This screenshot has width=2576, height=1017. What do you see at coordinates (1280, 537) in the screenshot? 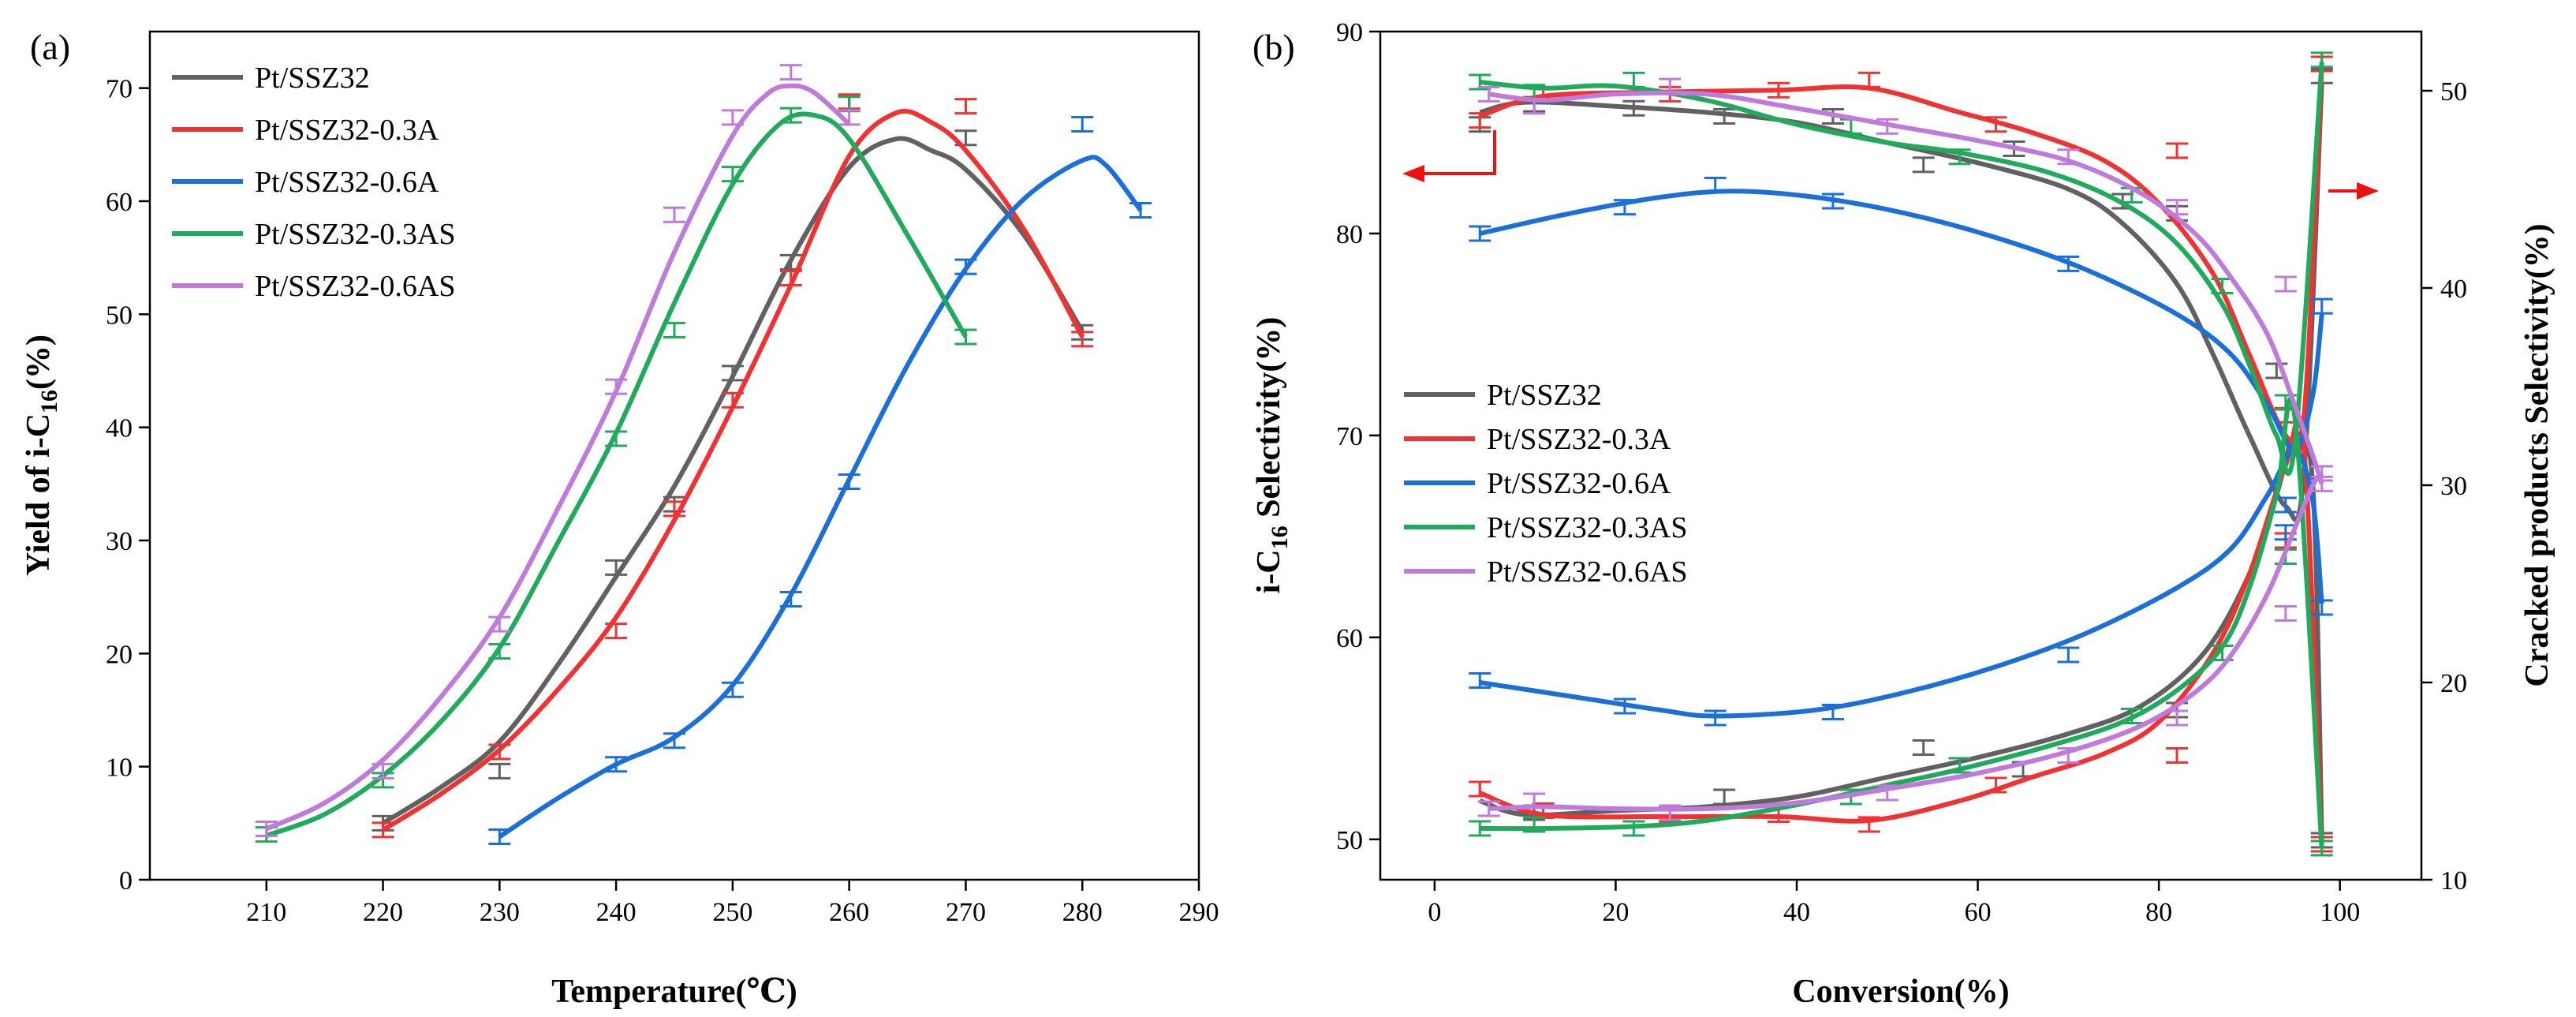
I see `panel-b-y-title-sub: 16` at bounding box center [1280, 537].